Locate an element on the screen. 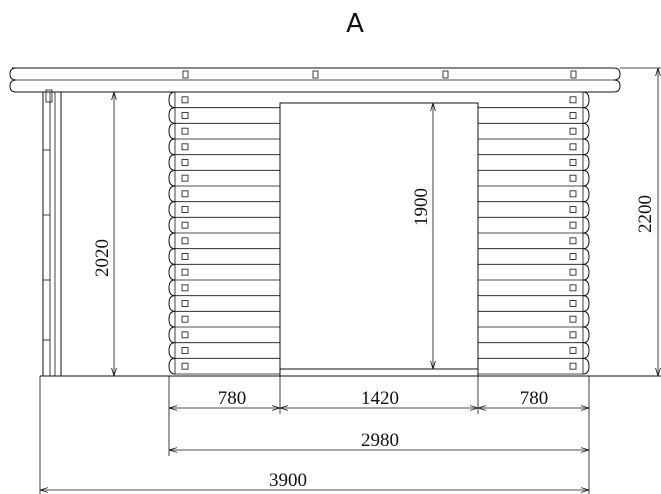  dim-780-left-label: 780 is located at coordinates (232, 398).